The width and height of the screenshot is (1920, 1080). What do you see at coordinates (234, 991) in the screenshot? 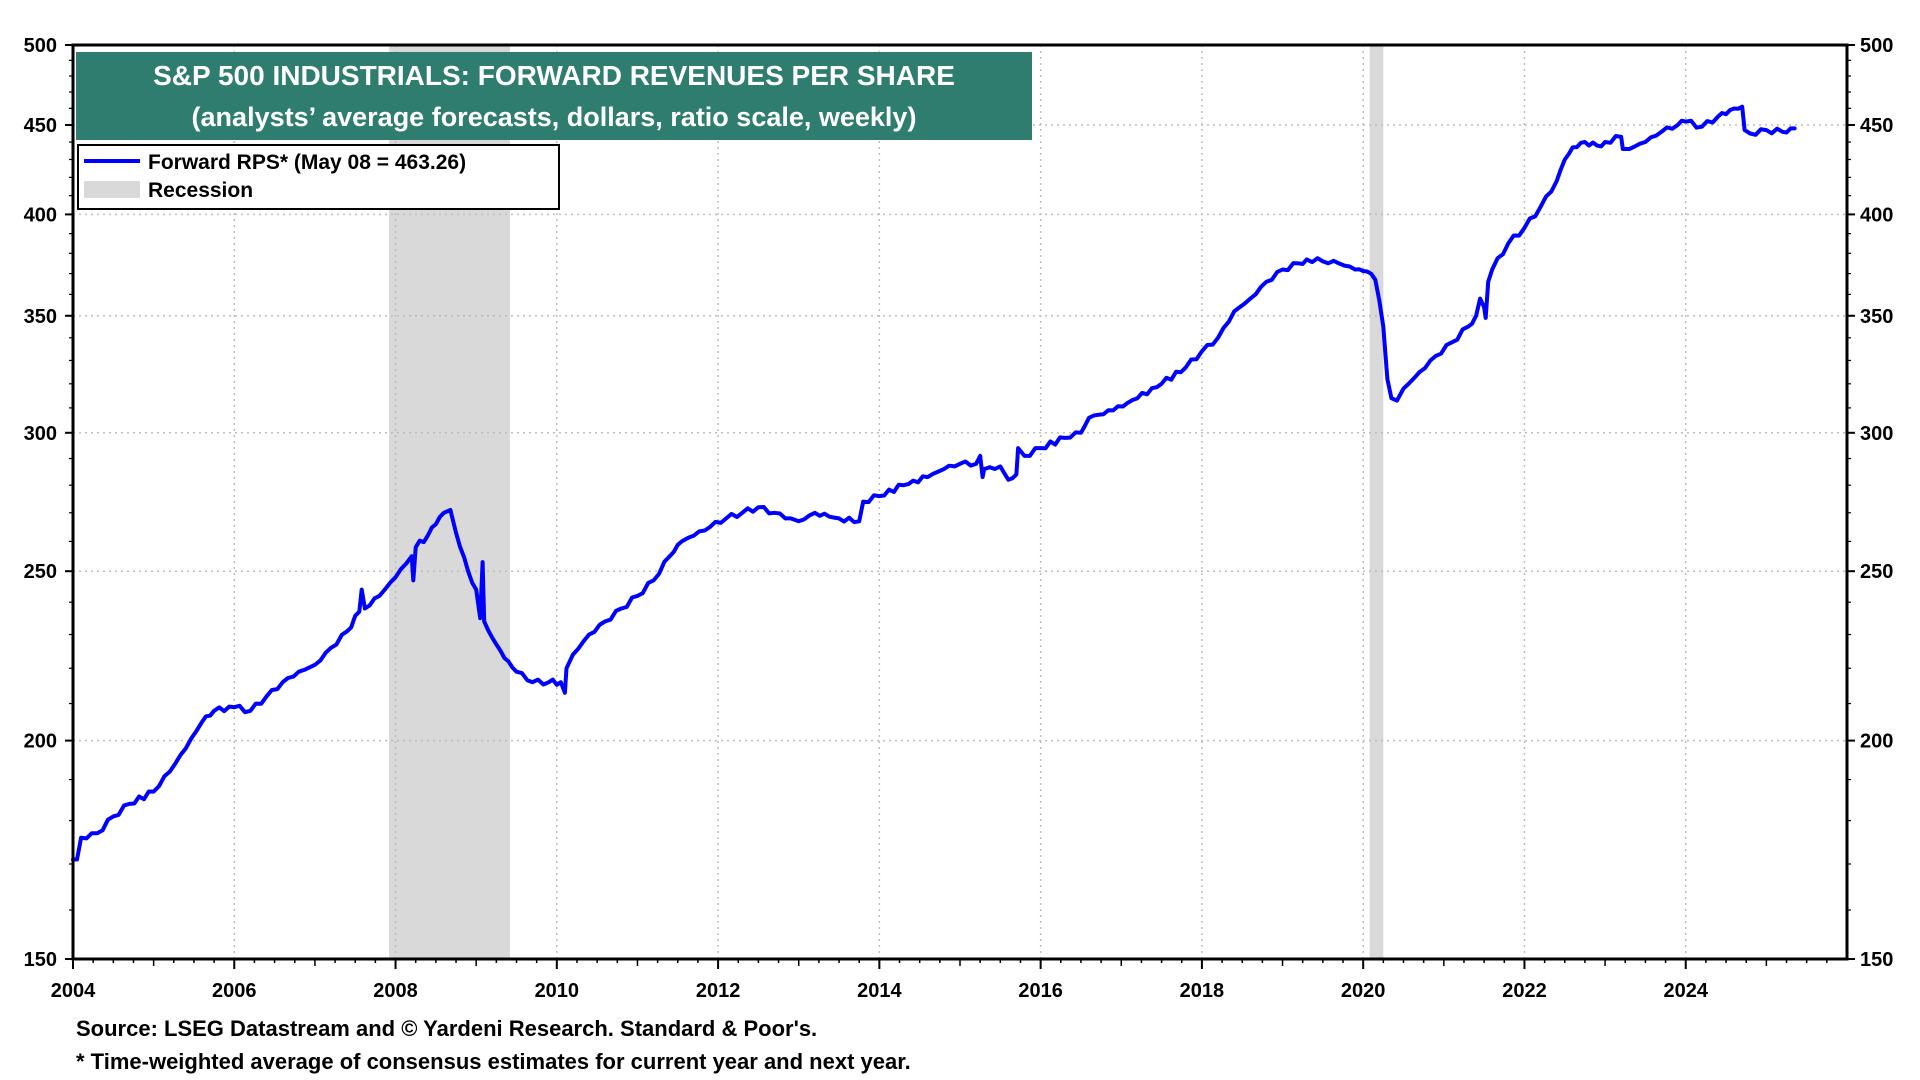
I see `x-tick-label-2006: 2006` at bounding box center [234, 991].